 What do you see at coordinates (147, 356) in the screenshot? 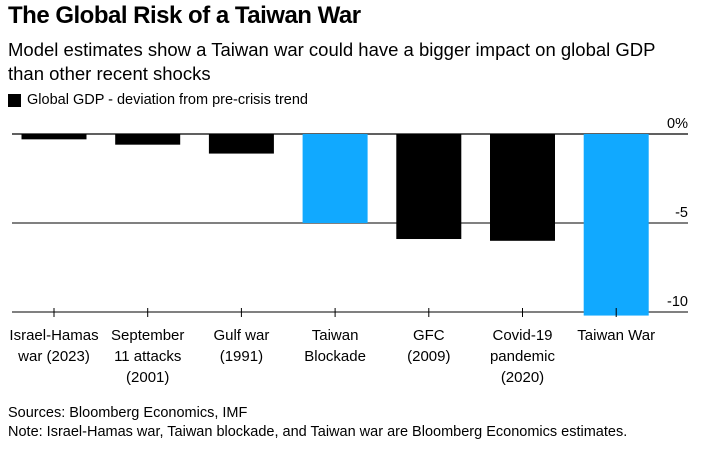
I see `x-tick-label: 11 attacks` at bounding box center [147, 356].